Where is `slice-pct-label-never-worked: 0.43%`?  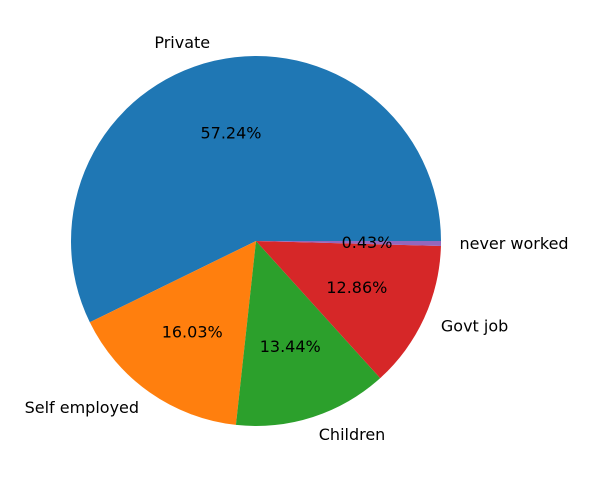 slice-pct-label-never-worked: 0.43% is located at coordinates (367, 242).